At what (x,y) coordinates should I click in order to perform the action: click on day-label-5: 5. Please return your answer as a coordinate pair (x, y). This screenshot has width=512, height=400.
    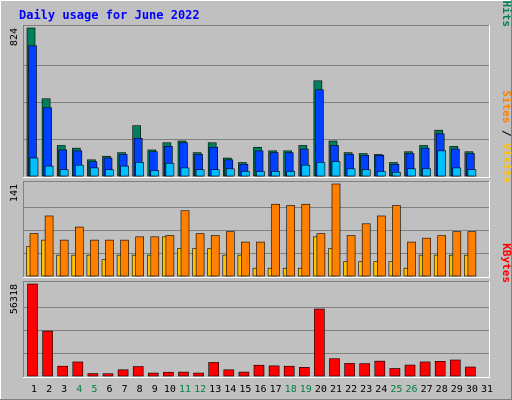
    Looking at the image, I should click on (94, 389).